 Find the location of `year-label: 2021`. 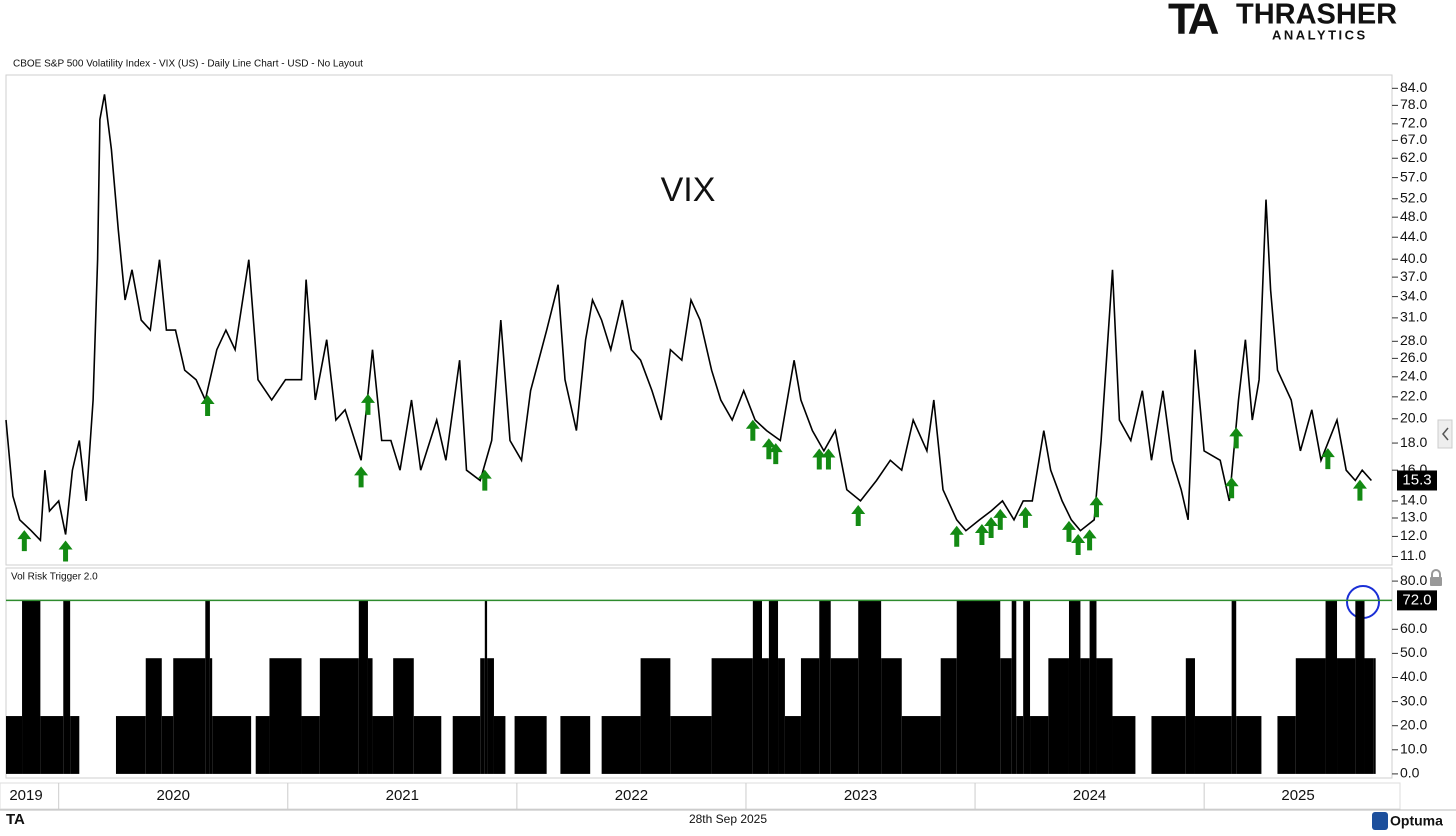

year-label: 2021 is located at coordinates (402, 795).